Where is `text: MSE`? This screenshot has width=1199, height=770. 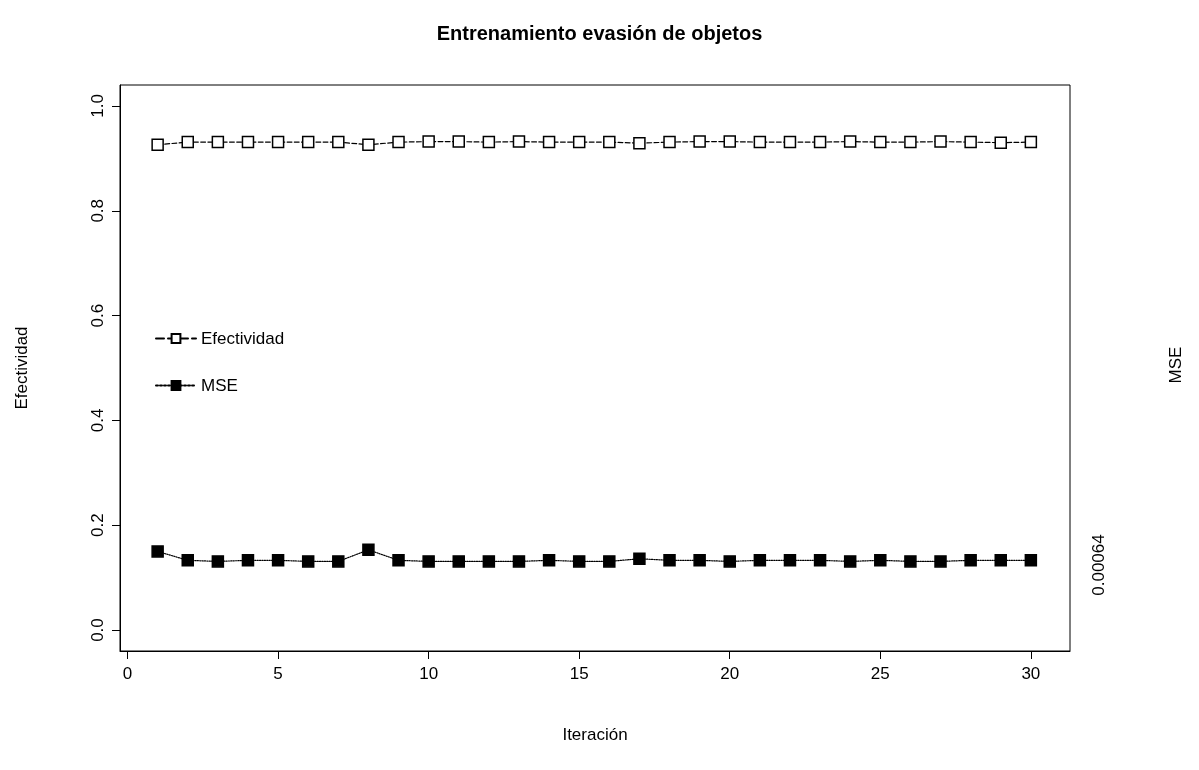
text: MSE is located at coordinates (1175, 365).